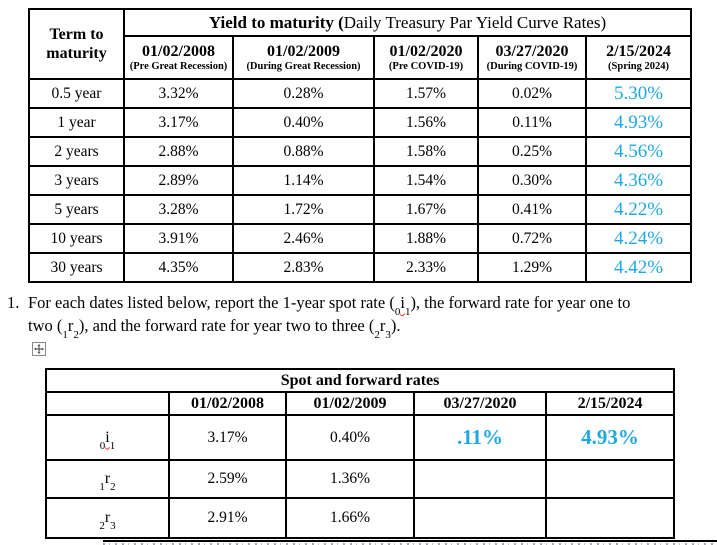 The height and width of the screenshot is (545, 717). I want to click on yield-table-title-bold: Yield to maturity (, so click(276, 22).